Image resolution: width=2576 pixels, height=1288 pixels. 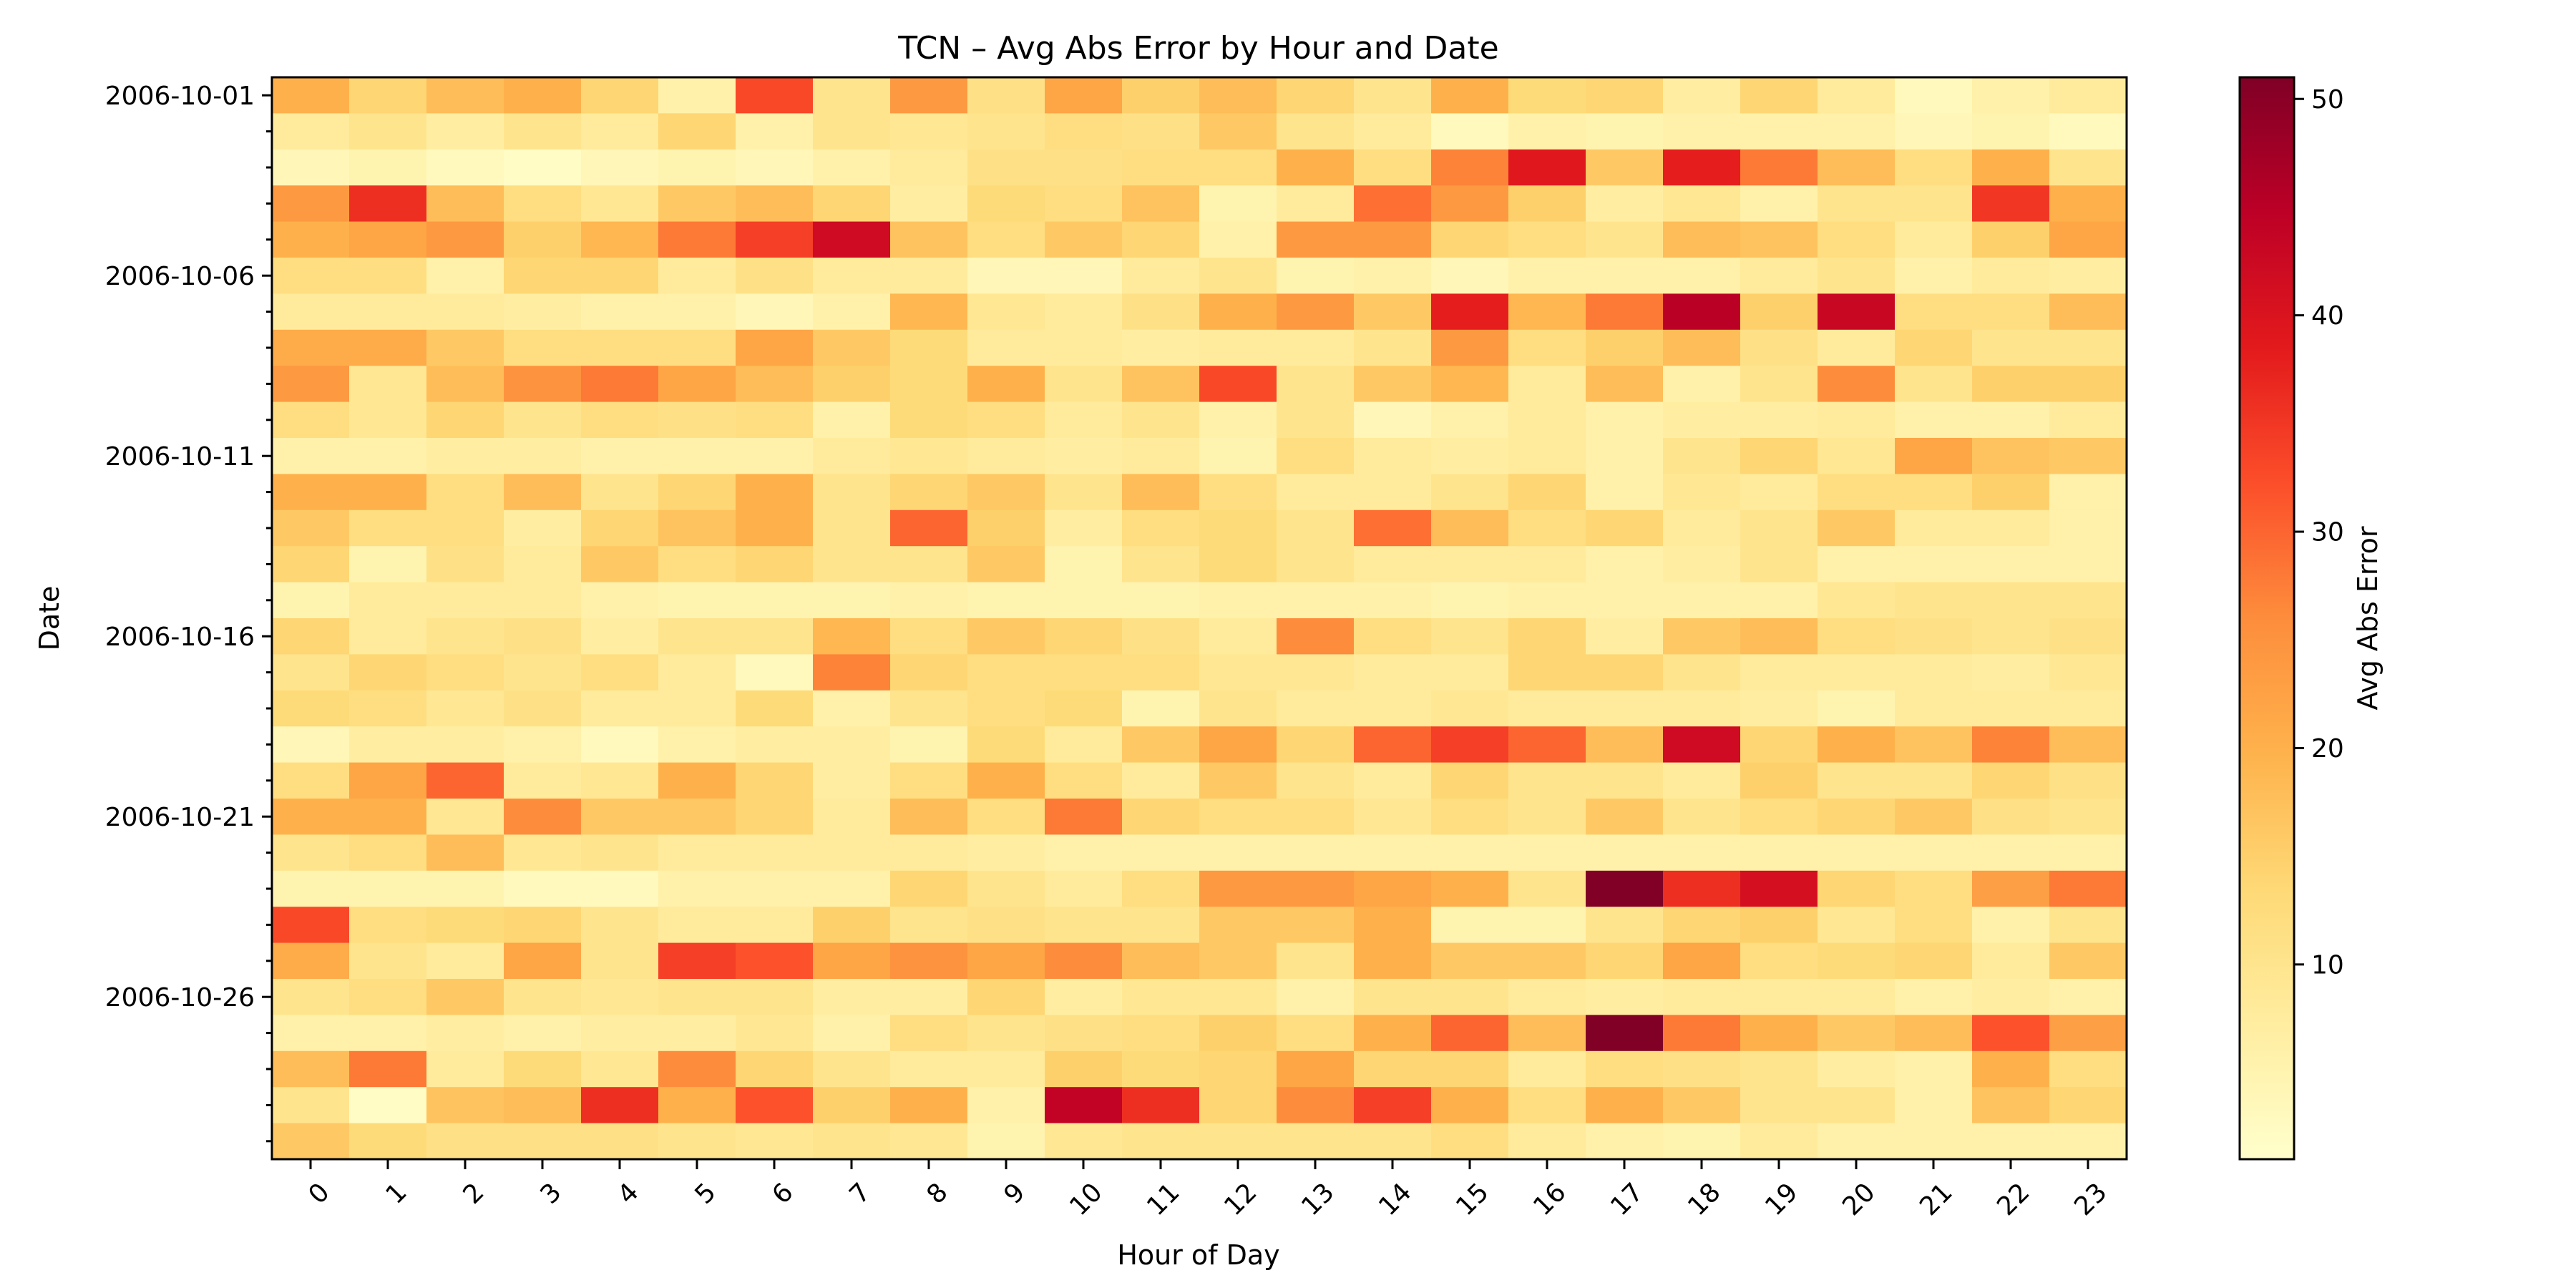 What do you see at coordinates (180, 817) in the screenshot?
I see `y-tick-label: 2006-10-21` at bounding box center [180, 817].